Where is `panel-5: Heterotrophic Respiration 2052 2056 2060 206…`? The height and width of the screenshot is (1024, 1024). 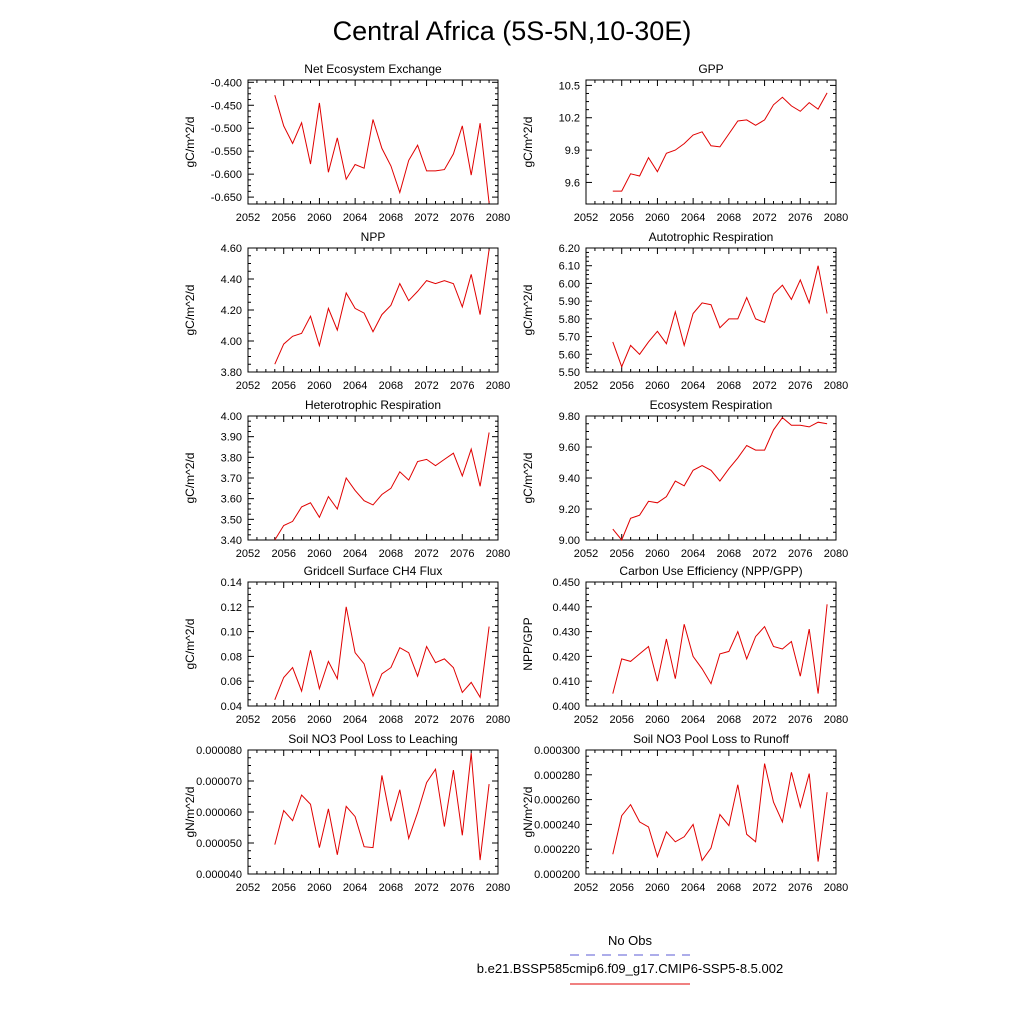
panel-5: Heterotrophic Respiration 2052 2056 2060 206… is located at coordinates (346, 479).